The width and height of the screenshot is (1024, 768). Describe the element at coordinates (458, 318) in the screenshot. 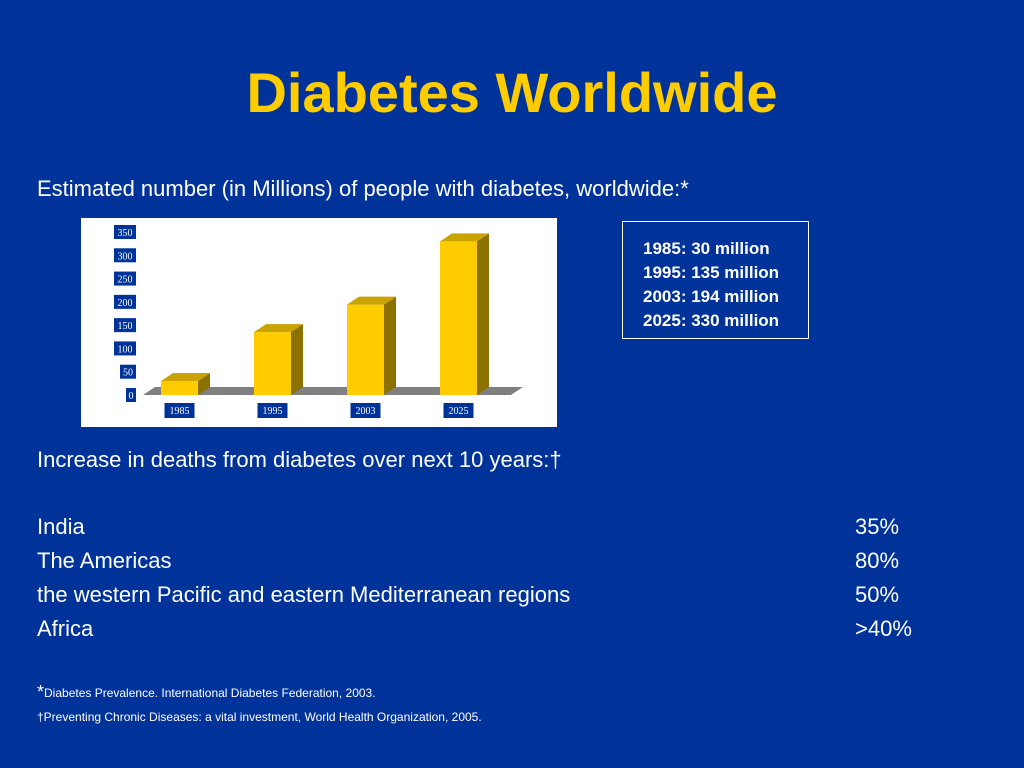

I see `bar-2025` at that location.